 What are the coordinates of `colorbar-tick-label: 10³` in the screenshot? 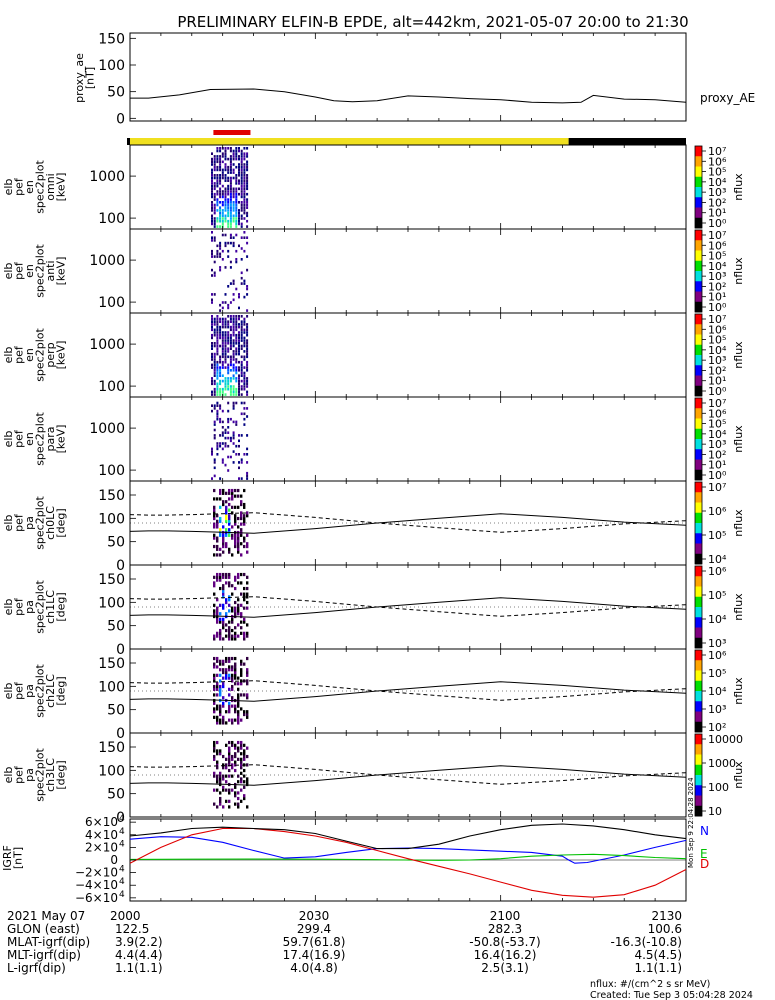 It's located at (717, 709).